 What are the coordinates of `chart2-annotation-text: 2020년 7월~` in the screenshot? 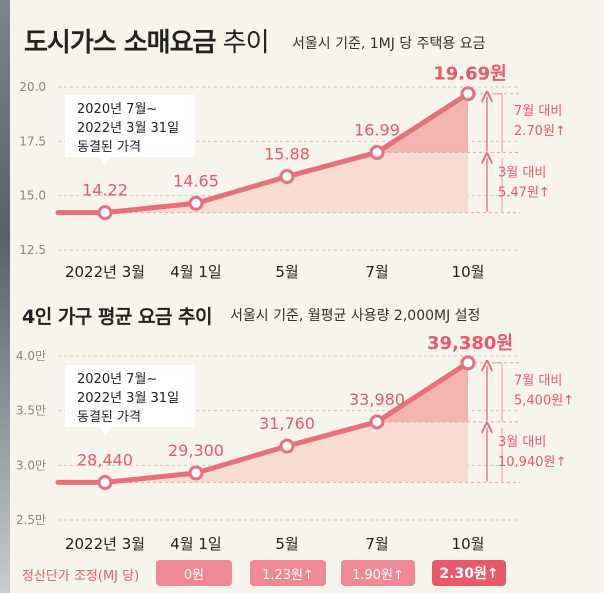 It's located at (117, 379).